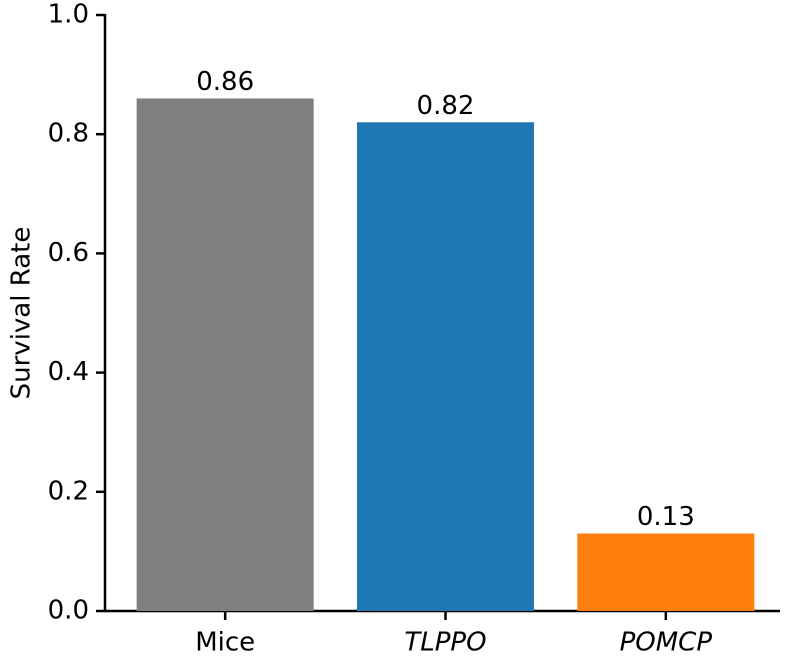  I want to click on value-label: 0.13, so click(666, 517).